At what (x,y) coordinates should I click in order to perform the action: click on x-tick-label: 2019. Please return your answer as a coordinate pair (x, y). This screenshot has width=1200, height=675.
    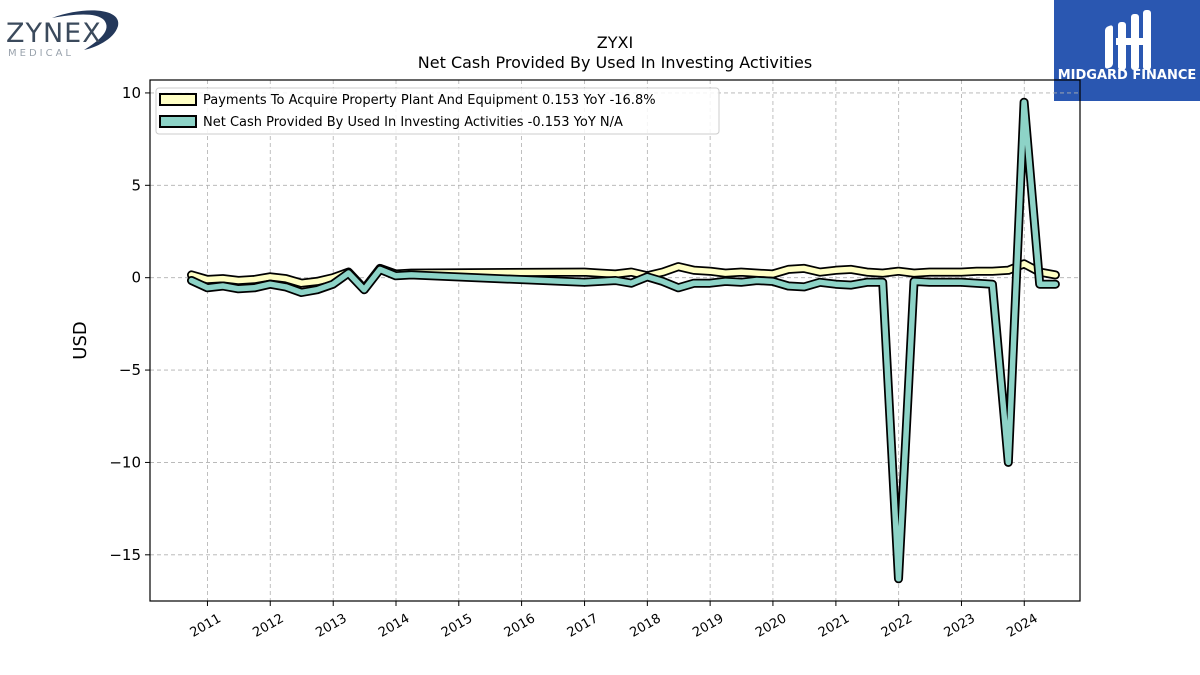
    Looking at the image, I should click on (708, 626).